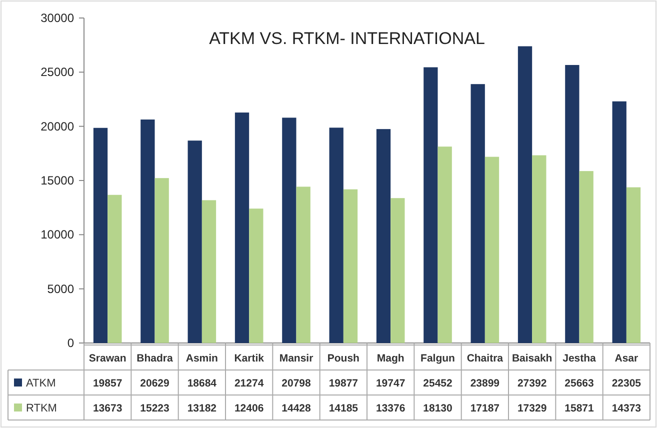  Describe the element at coordinates (202, 408) in the screenshot. I see `data-label: 13182` at that location.